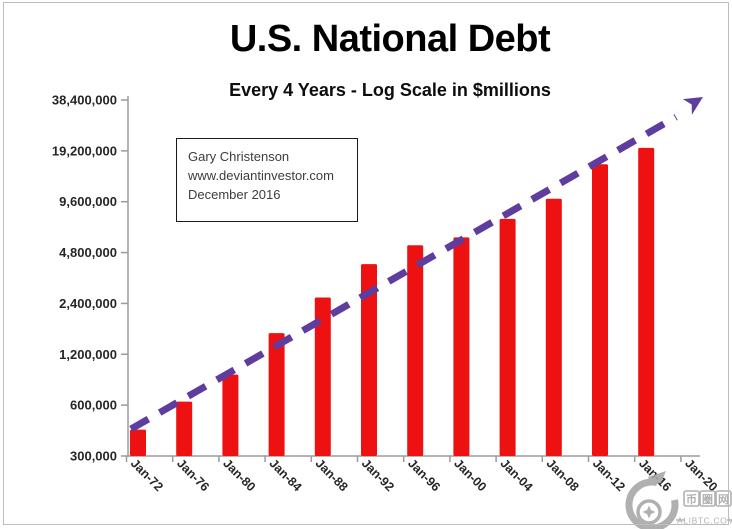 Image resolution: width=732 pixels, height=529 pixels. I want to click on x-tick-label: Jan-96, so click(424, 475).